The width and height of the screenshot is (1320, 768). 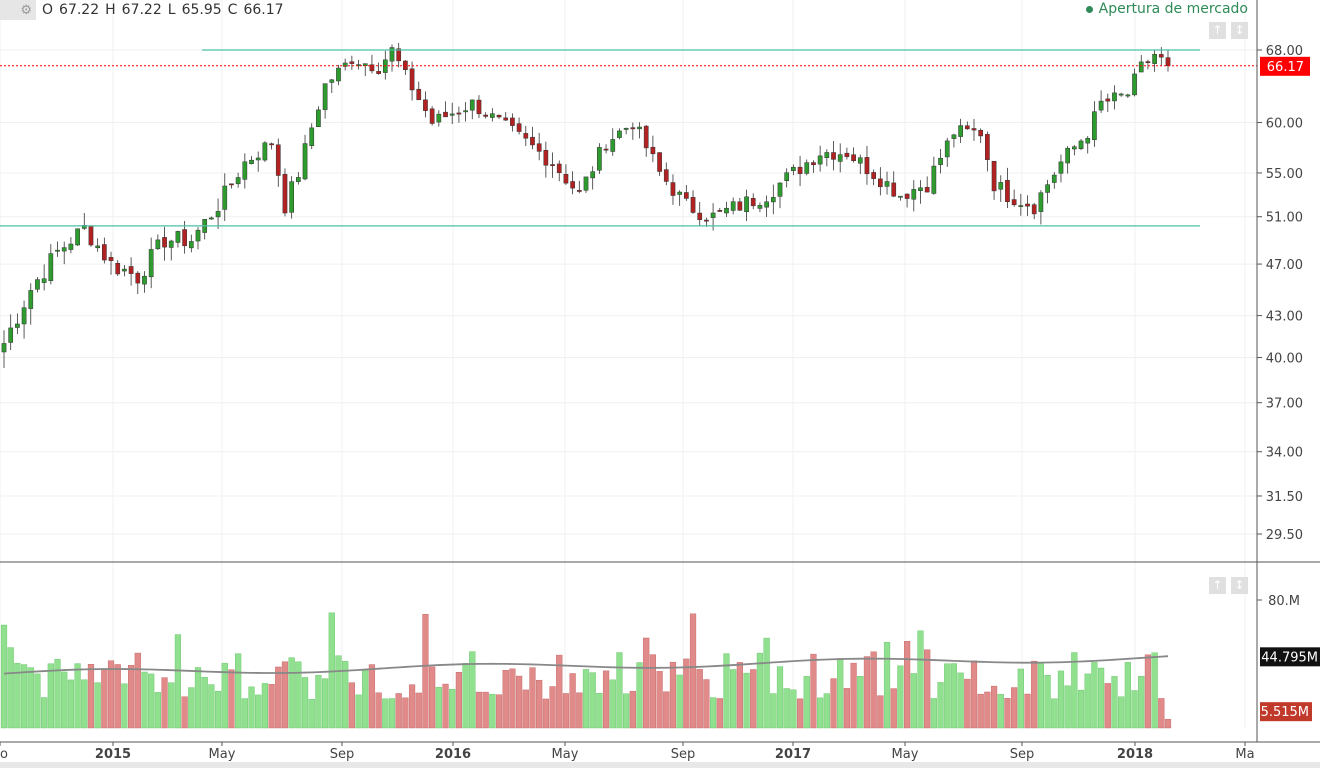 I want to click on volume-bars, so click(x=586, y=670).